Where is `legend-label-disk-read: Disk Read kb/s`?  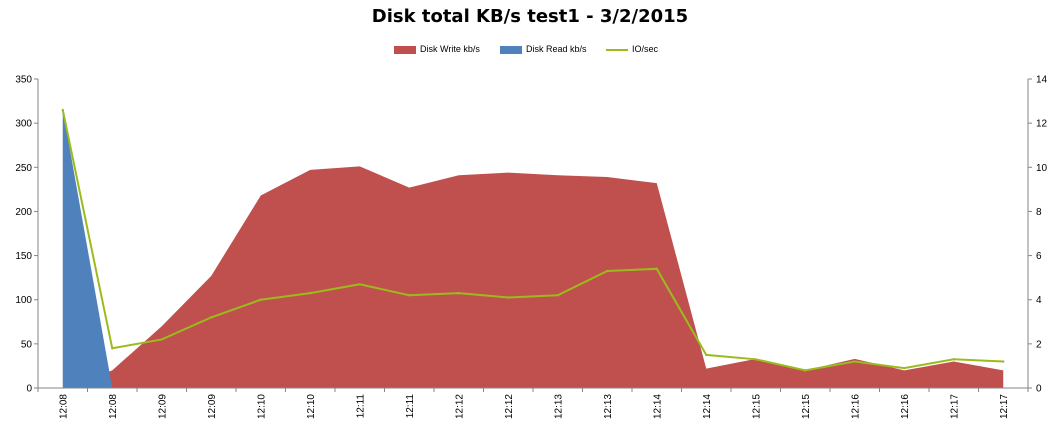
legend-label-disk-read: Disk Read kb/s is located at coordinates (556, 49).